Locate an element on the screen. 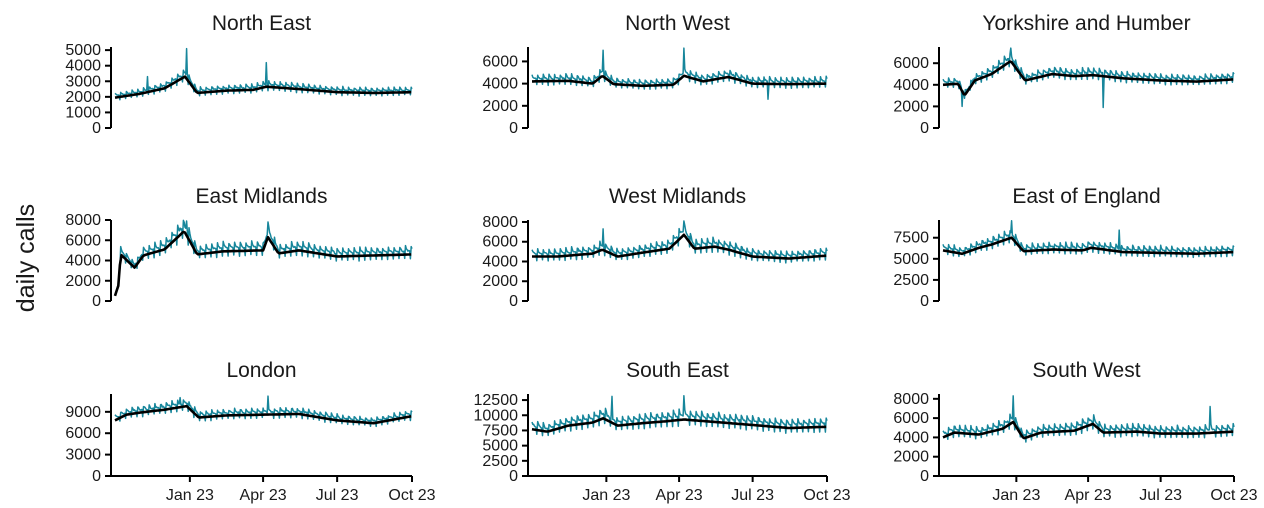 The height and width of the screenshot is (508, 1264). panel-title: Yorkshire and Humber is located at coordinates (1086, 23).